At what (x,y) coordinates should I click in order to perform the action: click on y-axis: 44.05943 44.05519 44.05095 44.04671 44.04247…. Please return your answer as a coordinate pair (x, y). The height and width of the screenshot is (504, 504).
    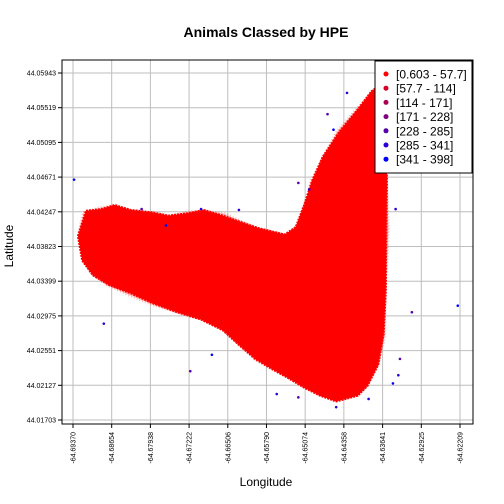
    Looking at the image, I should click on (44, 248).